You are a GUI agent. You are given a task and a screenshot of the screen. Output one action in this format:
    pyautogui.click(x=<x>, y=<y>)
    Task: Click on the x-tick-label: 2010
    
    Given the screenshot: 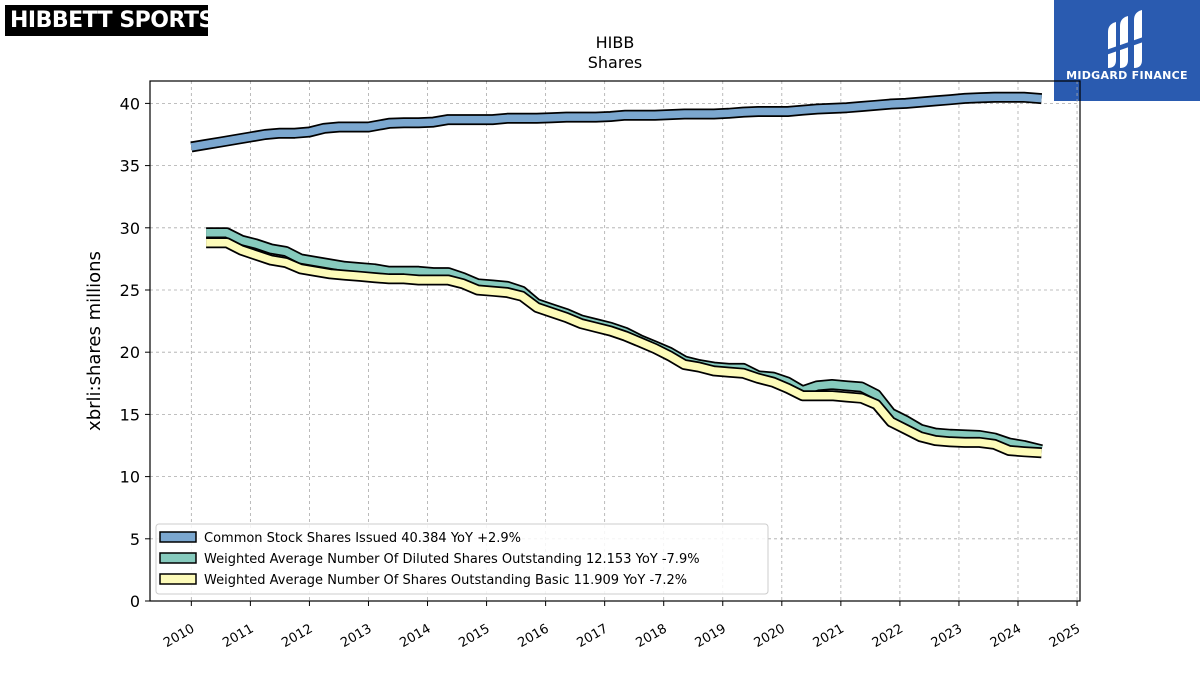 What is the action you would take?
    pyautogui.click(x=179, y=636)
    